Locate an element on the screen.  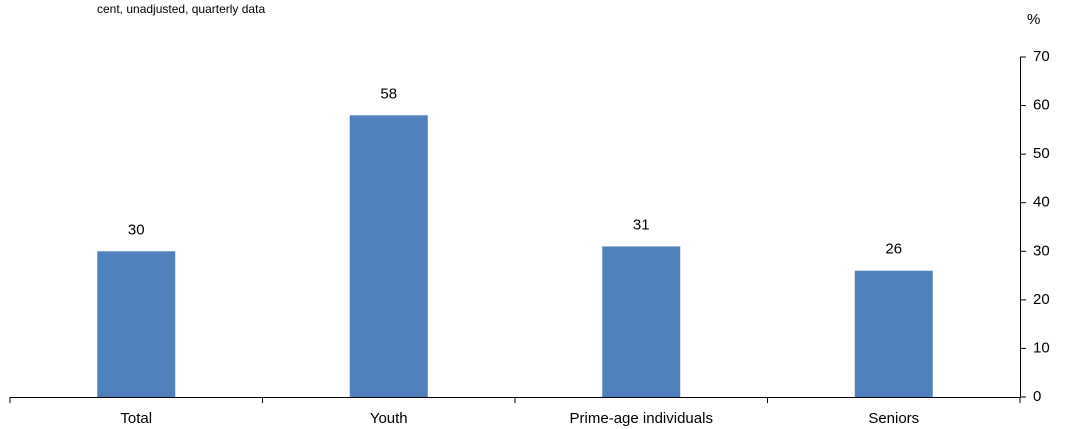
x-tick-label: Seniors is located at coordinates (893, 418).